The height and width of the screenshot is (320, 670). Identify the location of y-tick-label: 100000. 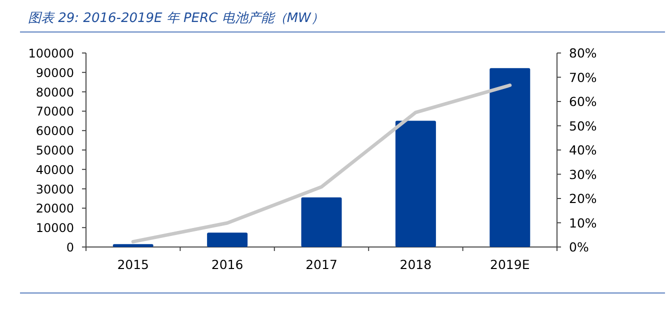
(51, 53).